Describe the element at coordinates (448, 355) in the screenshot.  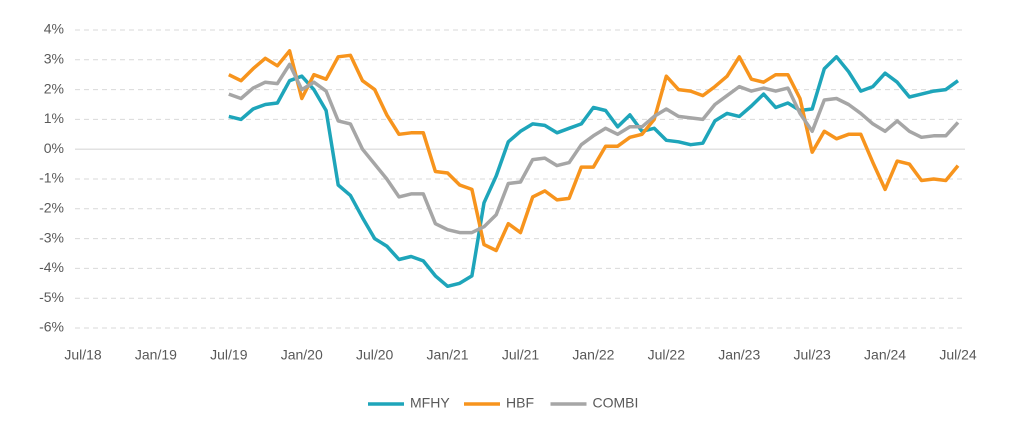
I see `x-tick-label: Jan/21` at that location.